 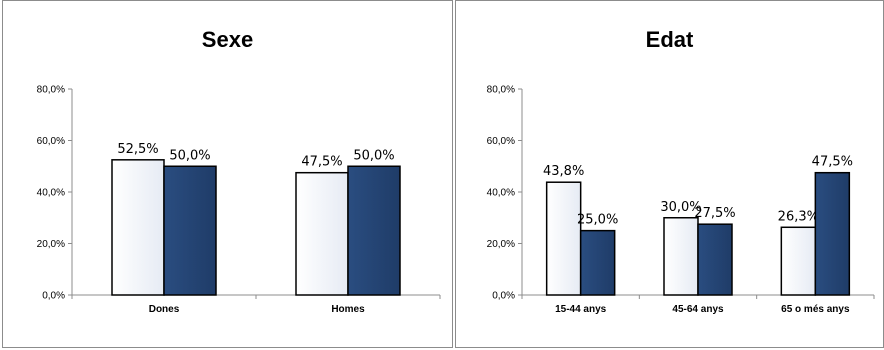 What do you see at coordinates (227, 39) in the screenshot?
I see `chart-title: Sexe` at bounding box center [227, 39].